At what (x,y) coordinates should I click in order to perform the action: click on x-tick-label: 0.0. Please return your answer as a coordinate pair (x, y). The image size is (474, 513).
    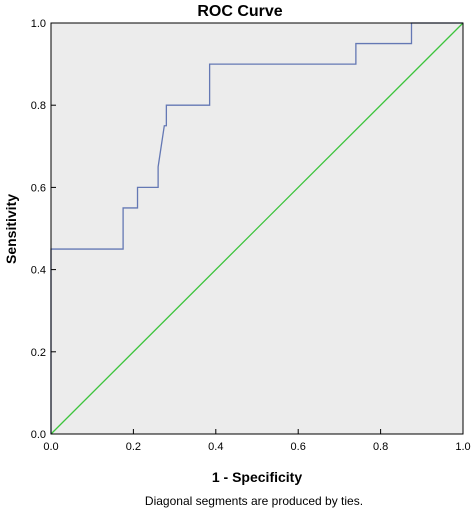
    Looking at the image, I should click on (50, 447).